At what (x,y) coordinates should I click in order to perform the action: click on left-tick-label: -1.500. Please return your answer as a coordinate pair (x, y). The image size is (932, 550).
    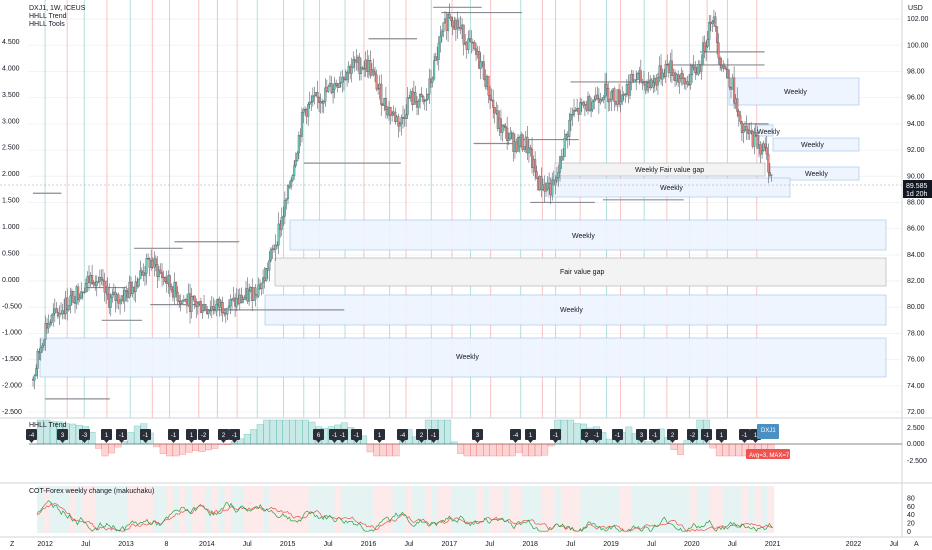
    Looking at the image, I should click on (12, 359).